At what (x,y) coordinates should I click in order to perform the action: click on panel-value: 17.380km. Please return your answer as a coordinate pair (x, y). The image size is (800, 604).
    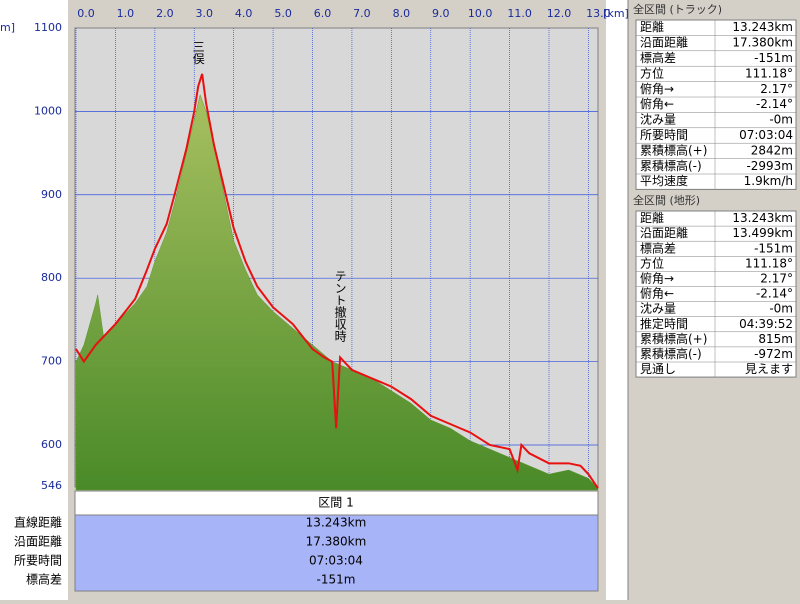
    Looking at the image, I should click on (762, 43).